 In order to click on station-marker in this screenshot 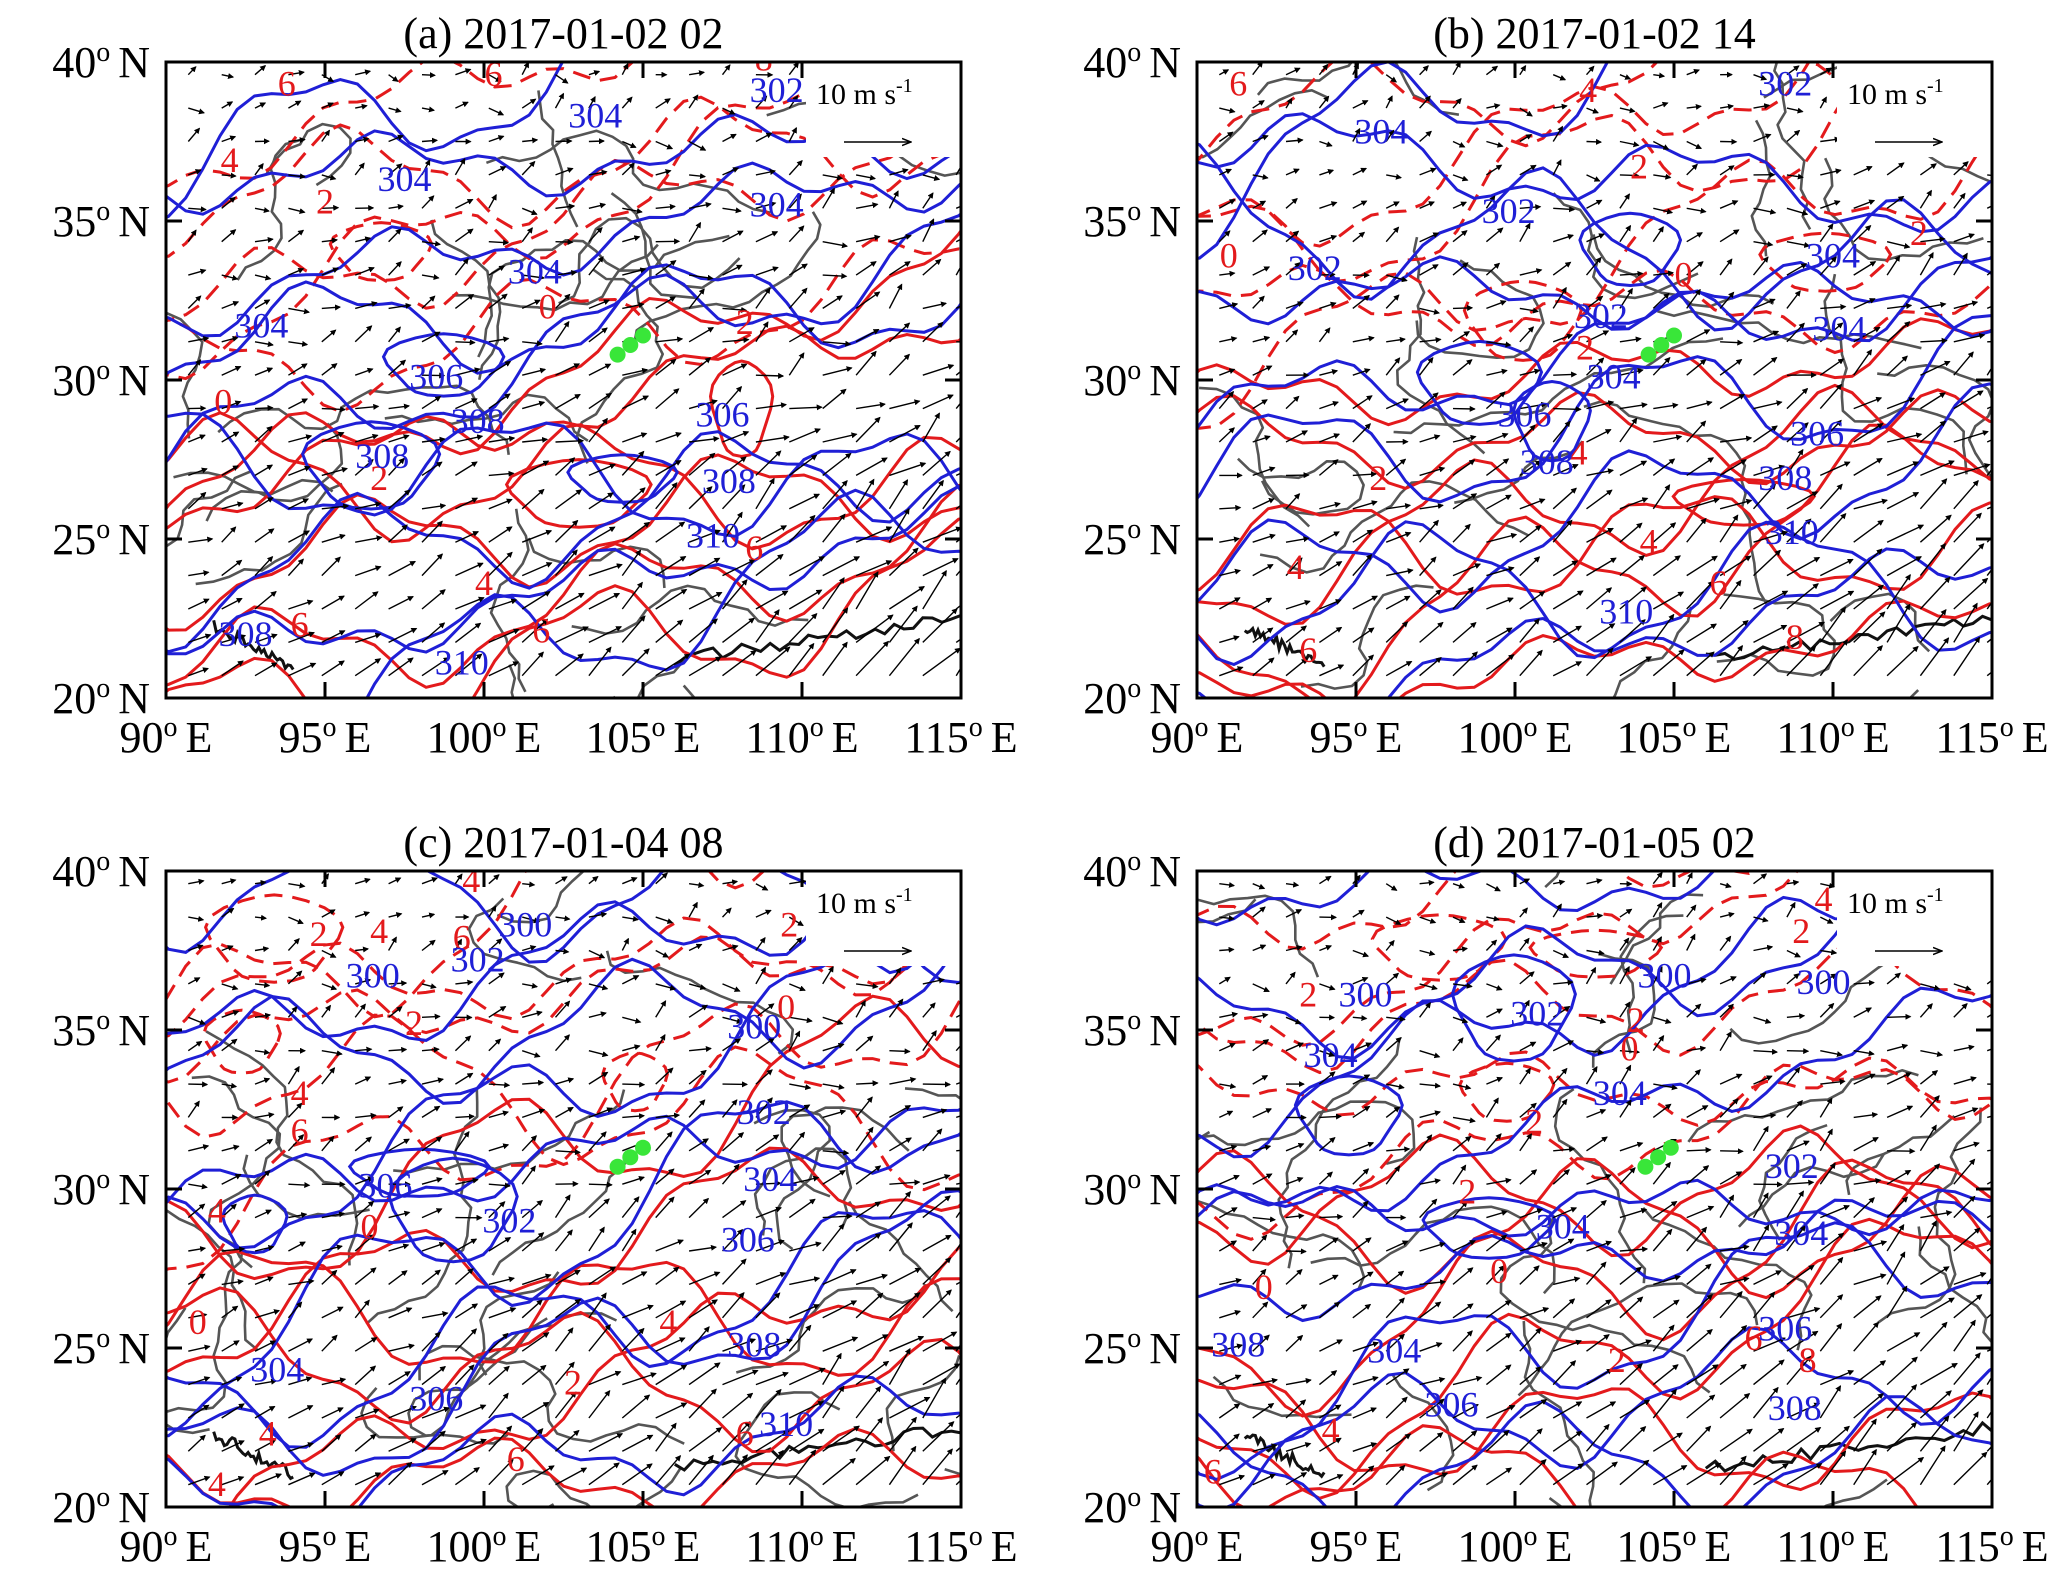, I will do `click(617, 1166)`.